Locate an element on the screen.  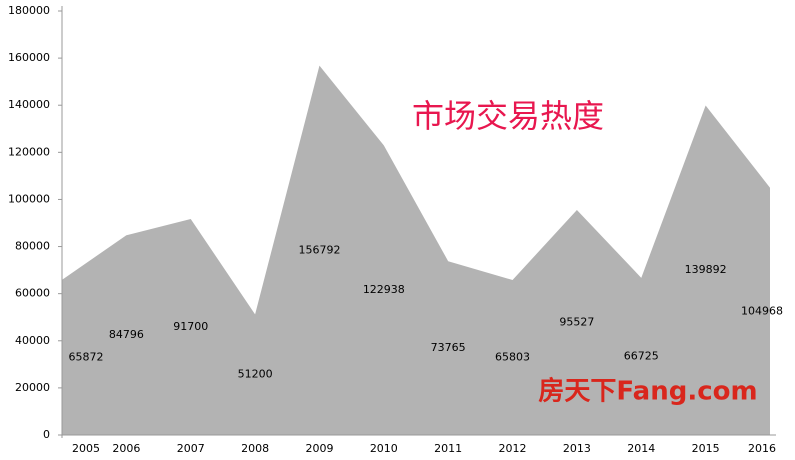
x-tick-label: 2010 is located at coordinates (384, 448).